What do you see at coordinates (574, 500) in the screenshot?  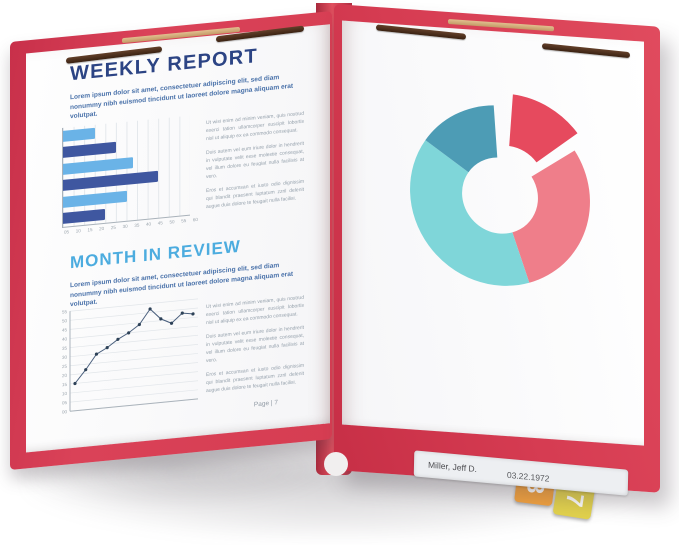 I see `tab-digit: 7` at bounding box center [574, 500].